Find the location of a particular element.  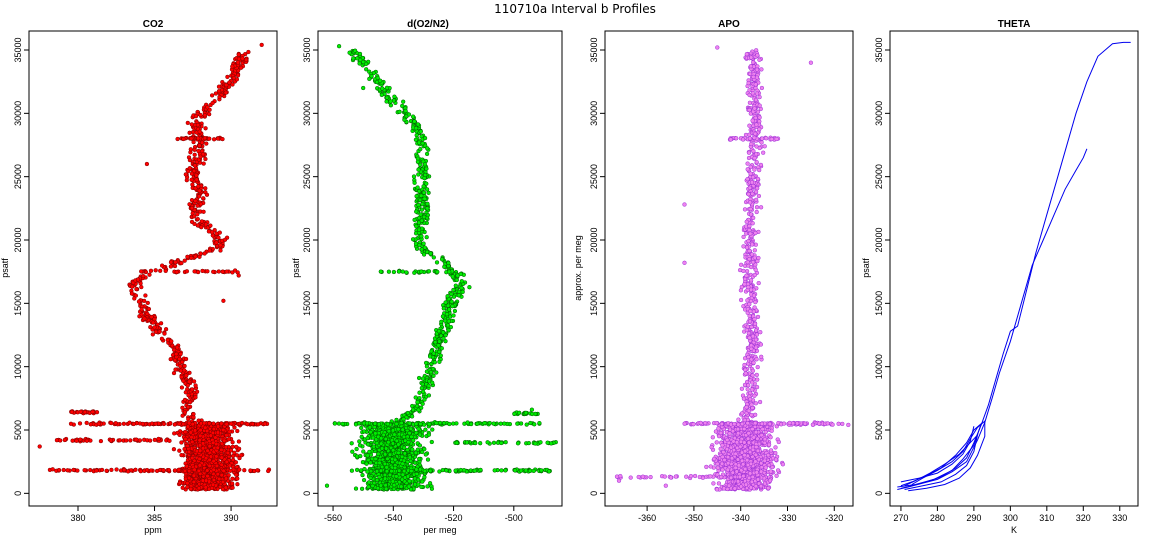

xlabel-co2: ppm is located at coordinates (153, 530).